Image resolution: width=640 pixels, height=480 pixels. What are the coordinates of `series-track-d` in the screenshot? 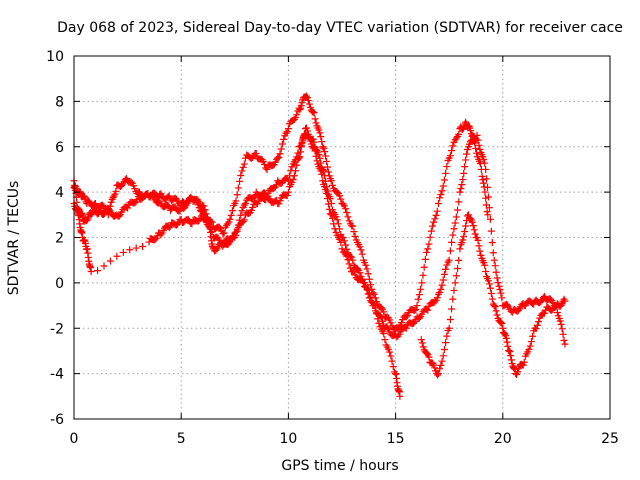 It's located at (493, 295).